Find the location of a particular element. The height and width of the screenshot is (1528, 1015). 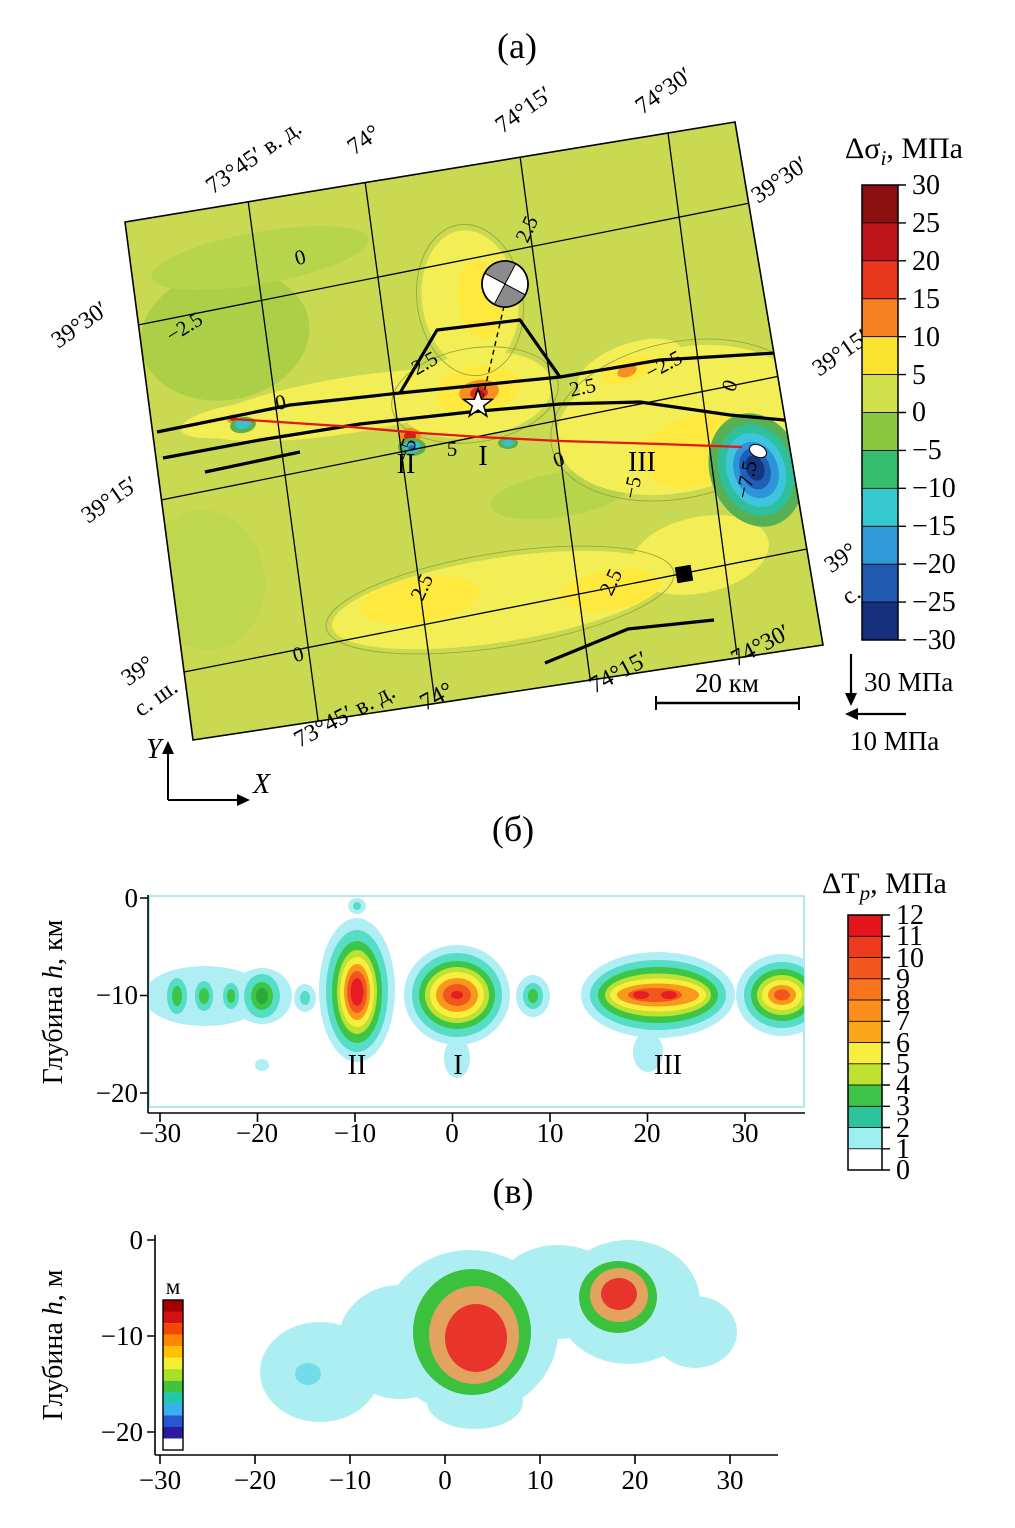

colorbar-b-ticks: 12 11 10 9 8 7 6 5 4 3 2 1 0 is located at coordinates (910, 1043).